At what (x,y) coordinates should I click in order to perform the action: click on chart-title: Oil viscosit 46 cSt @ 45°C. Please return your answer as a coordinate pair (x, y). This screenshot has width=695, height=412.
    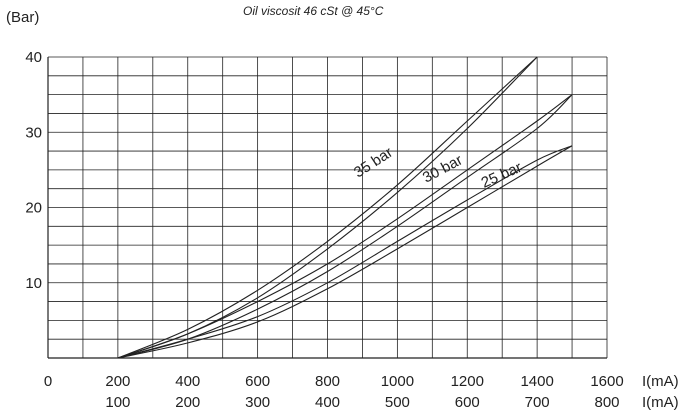
    Looking at the image, I should click on (313, 11).